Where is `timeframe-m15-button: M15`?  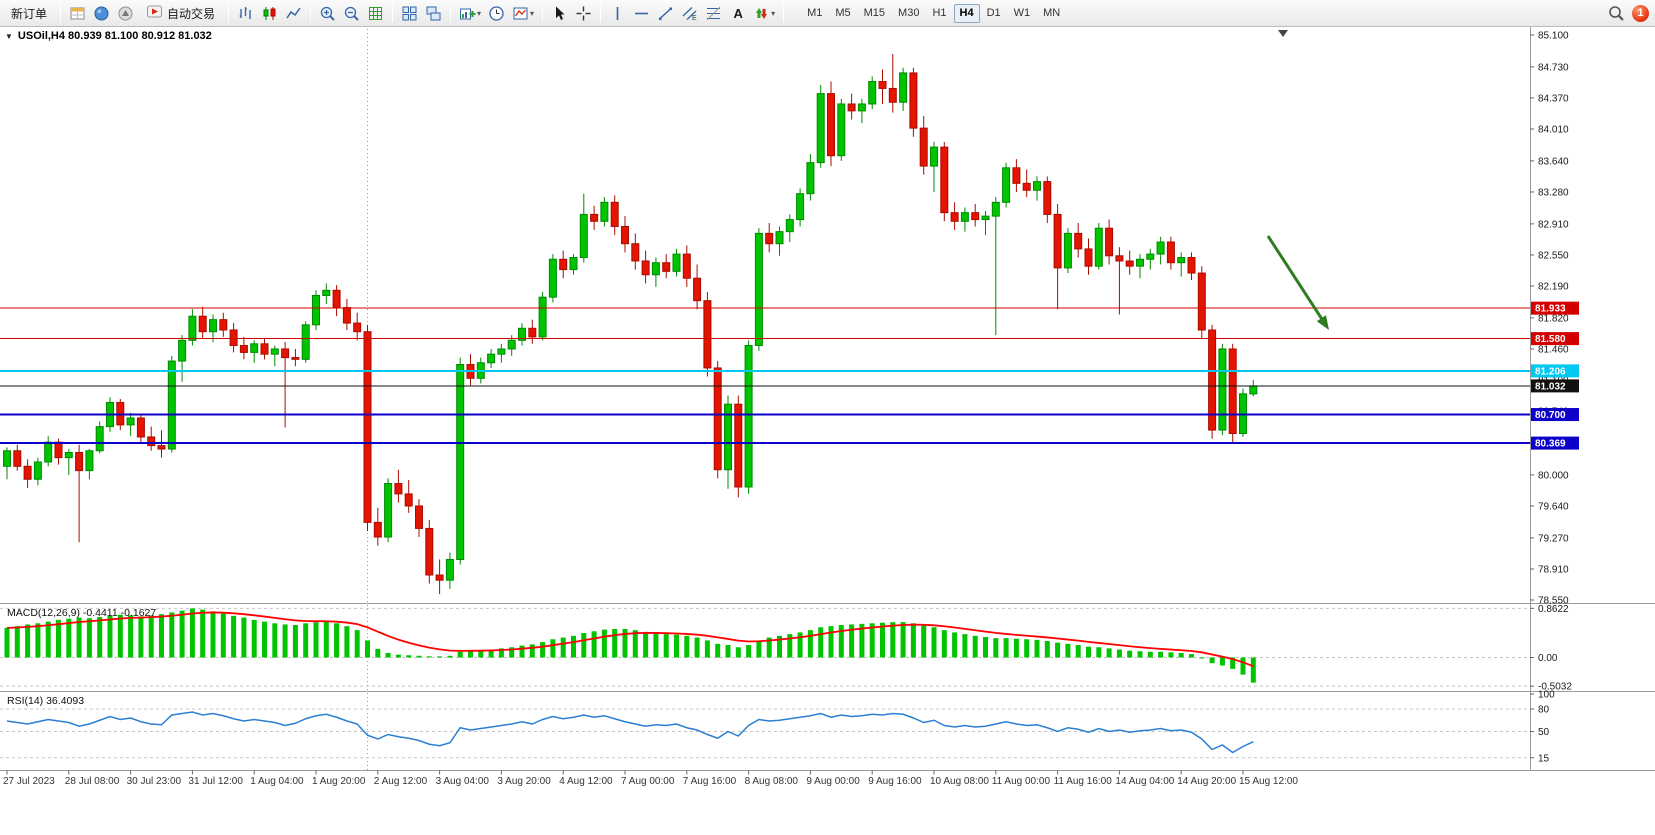
timeframe-m15-button: M15 is located at coordinates (874, 13).